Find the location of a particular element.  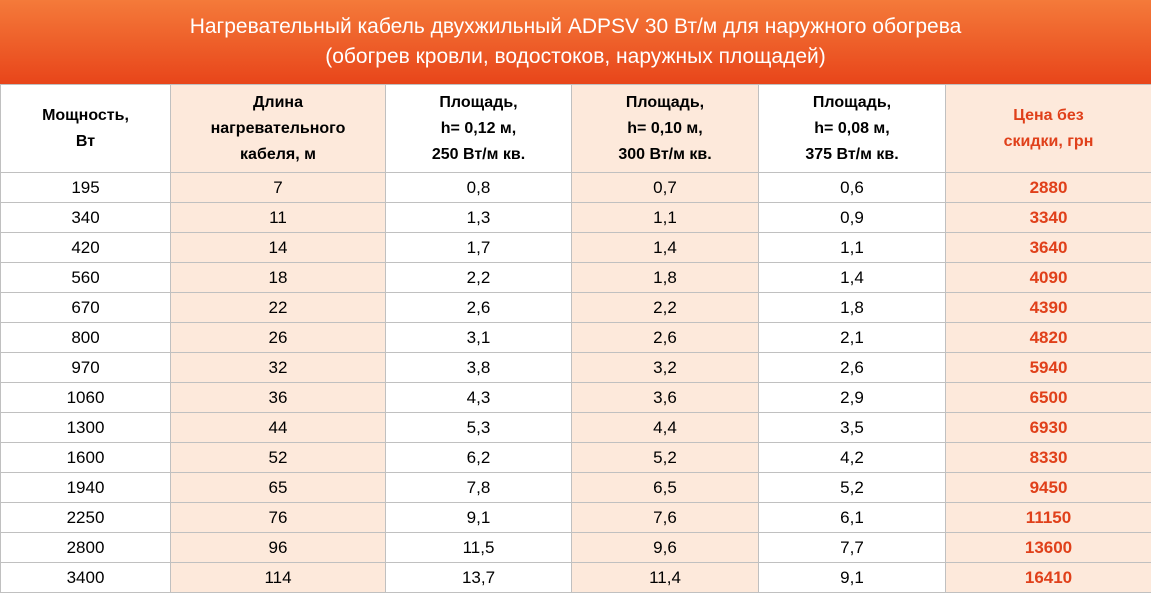

cell: 5,3 is located at coordinates (478, 427).